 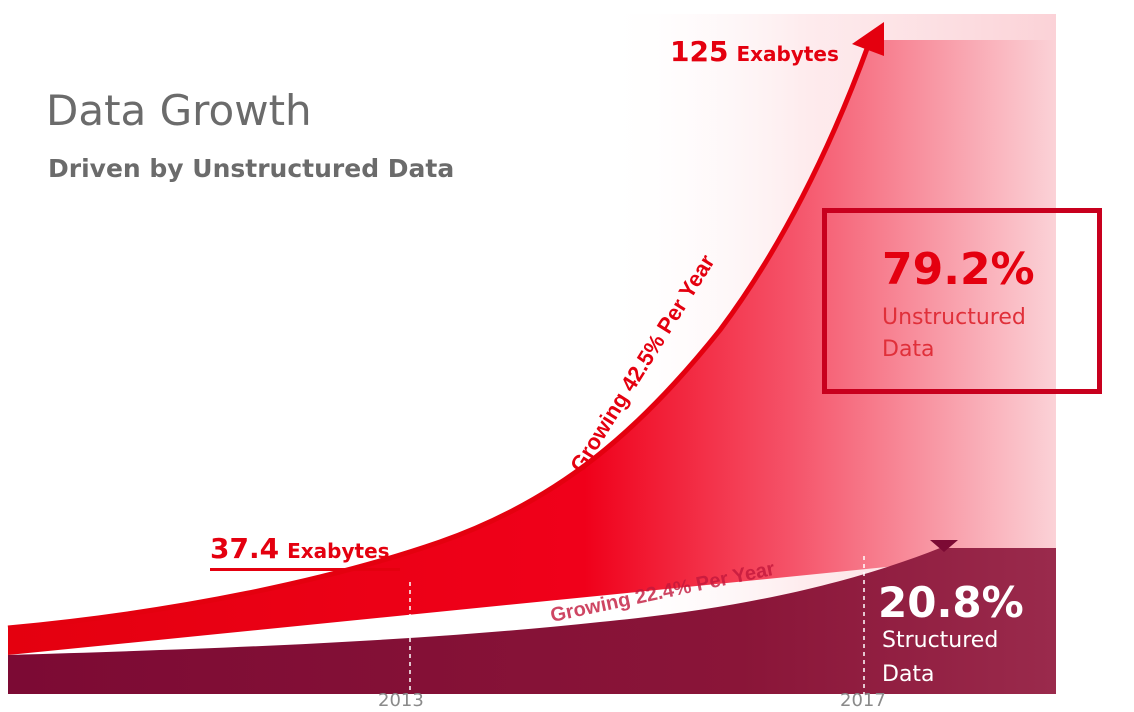 What do you see at coordinates (940, 640) in the screenshot?
I see `structured-label-line1: Structured` at bounding box center [940, 640].